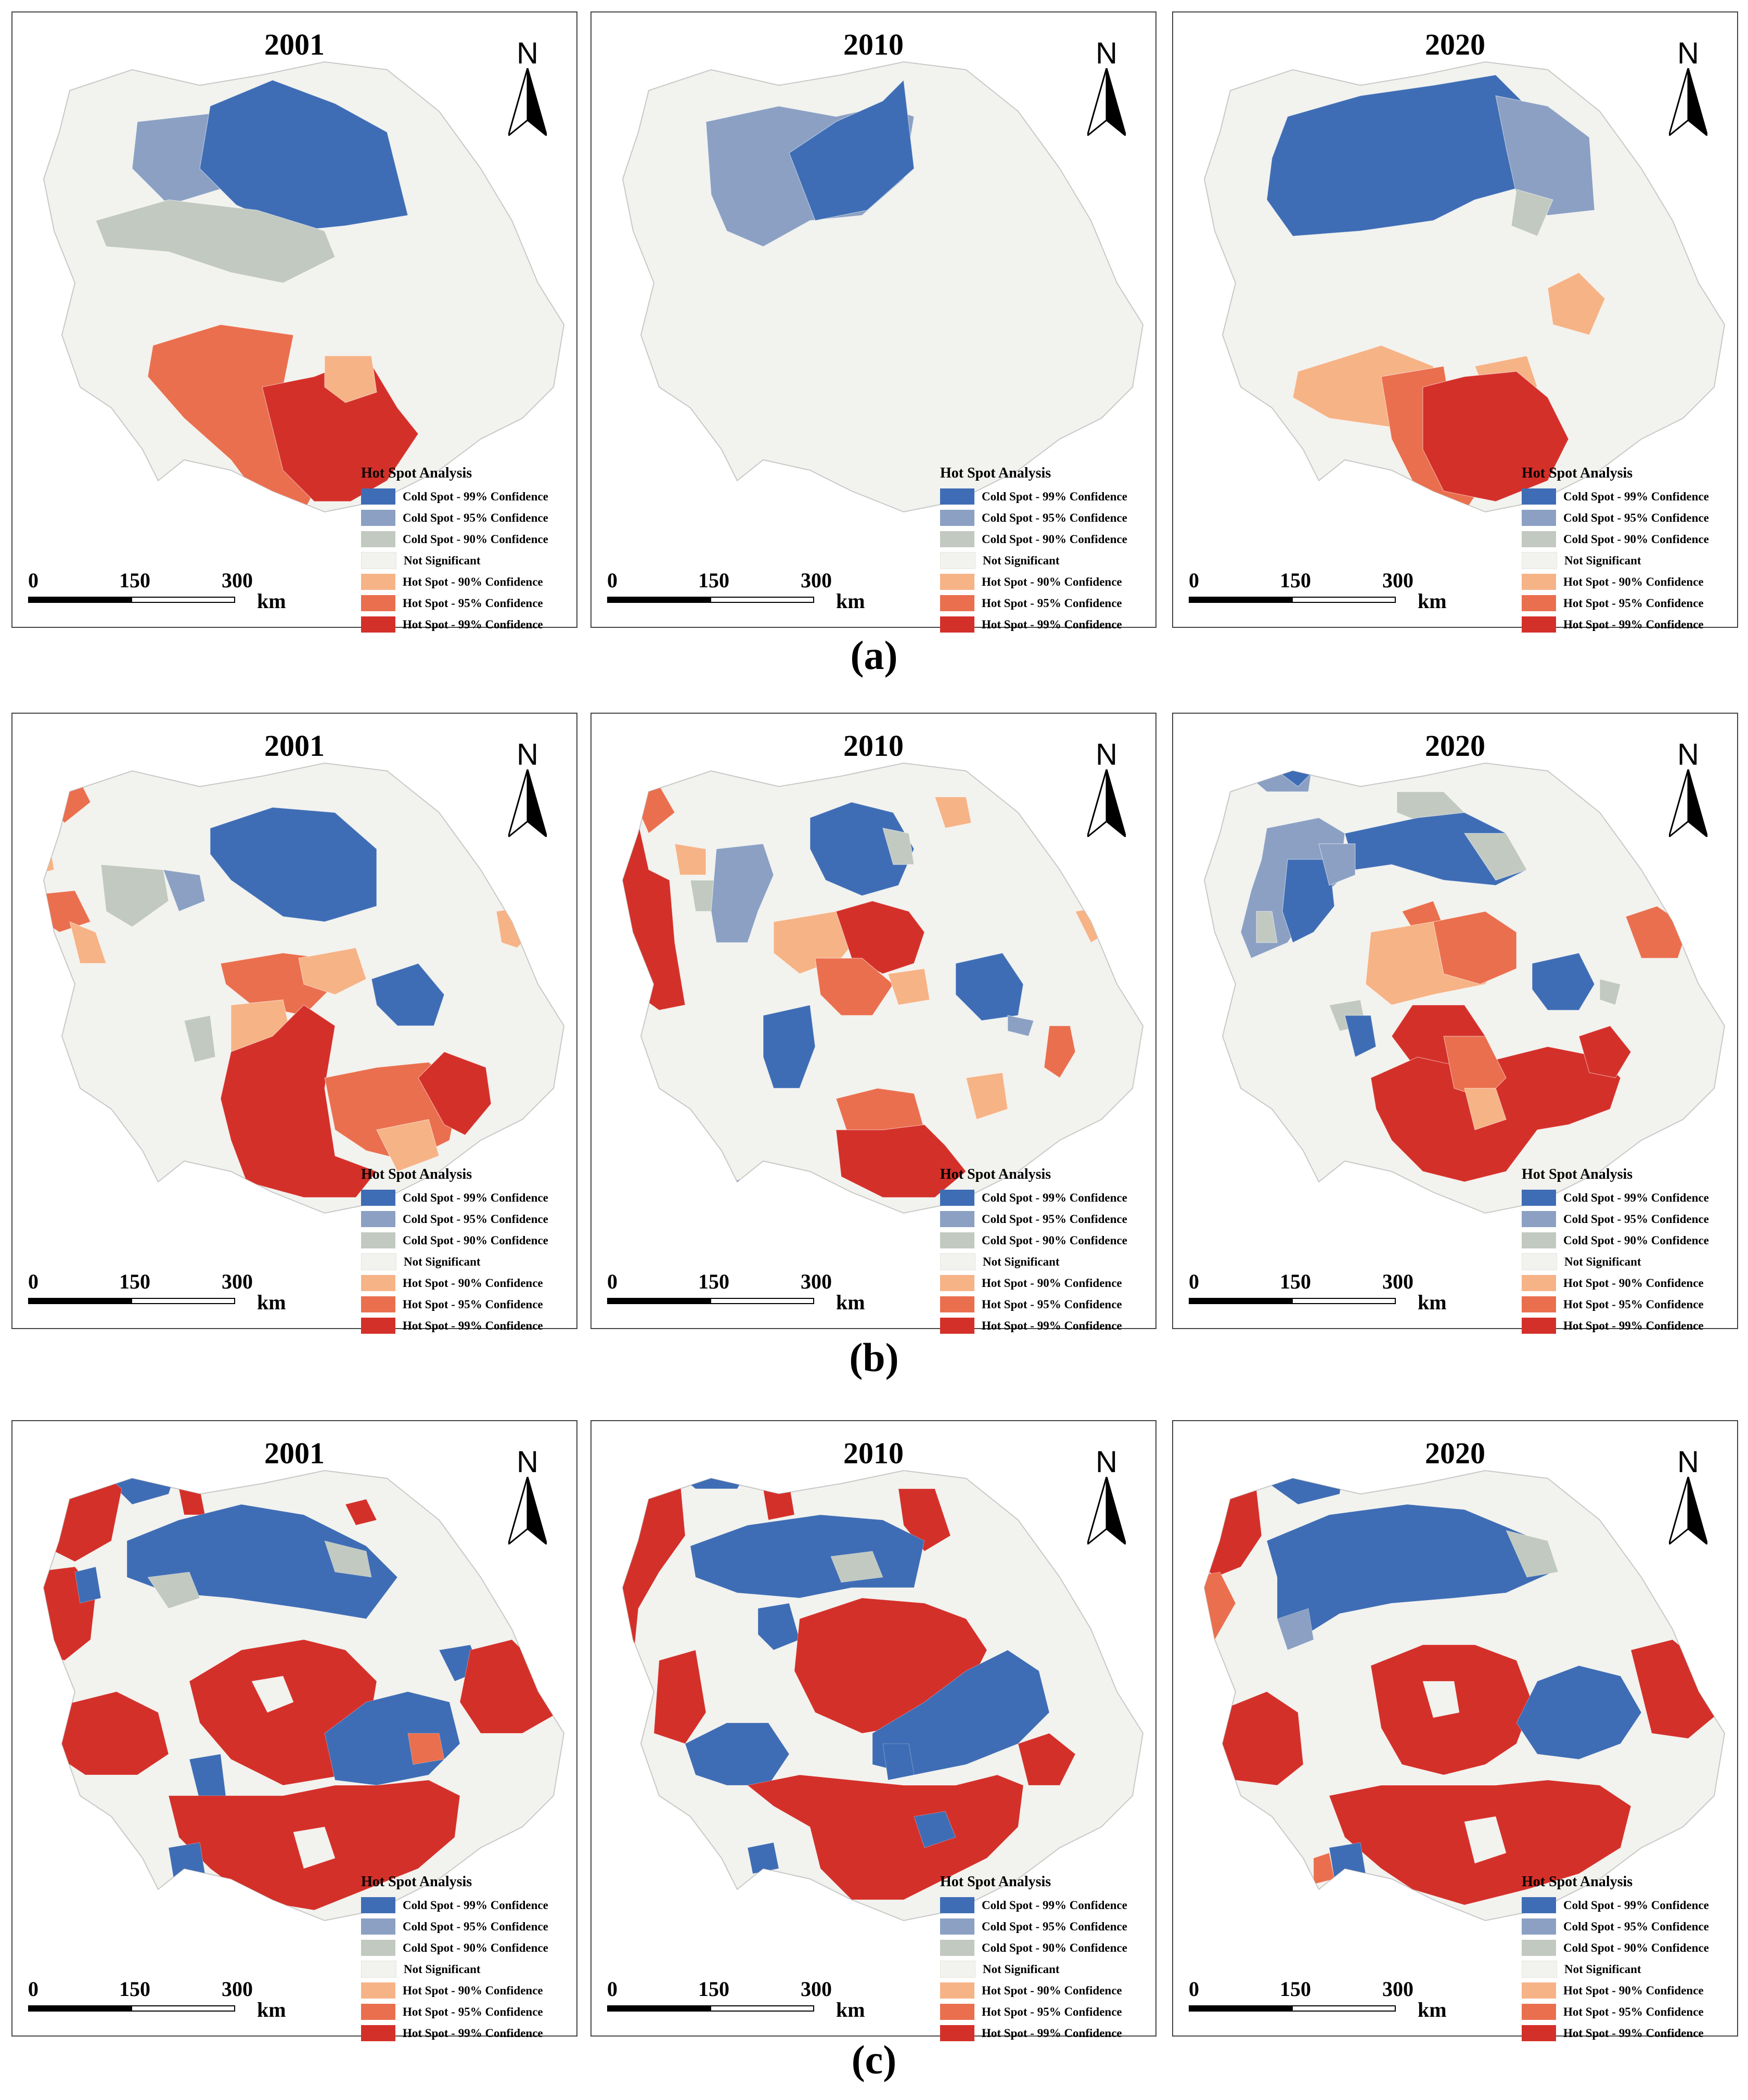  I want to click on subfigure-caption: (c), so click(874, 2059).